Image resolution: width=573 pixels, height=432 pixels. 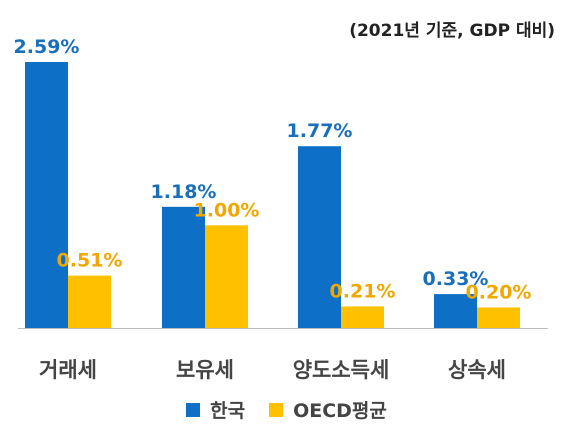 I want to click on data-label-oecd-2: 0.21%, so click(x=363, y=291).